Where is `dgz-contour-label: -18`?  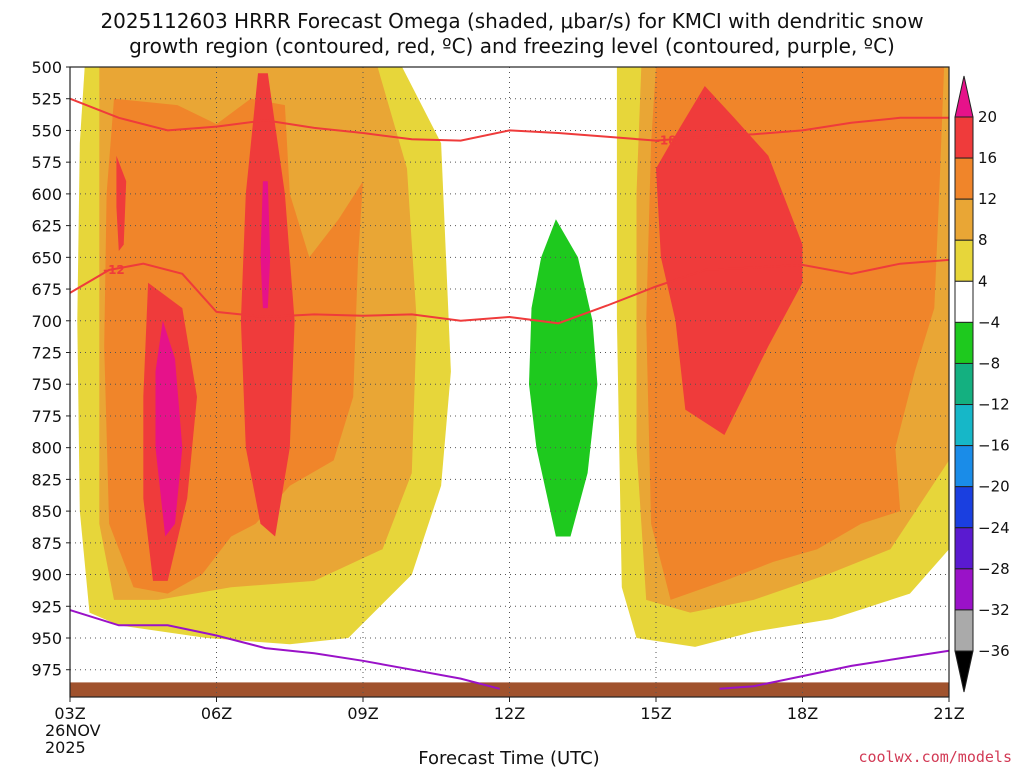
dgz-contour-label: -18 is located at coordinates (666, 141).